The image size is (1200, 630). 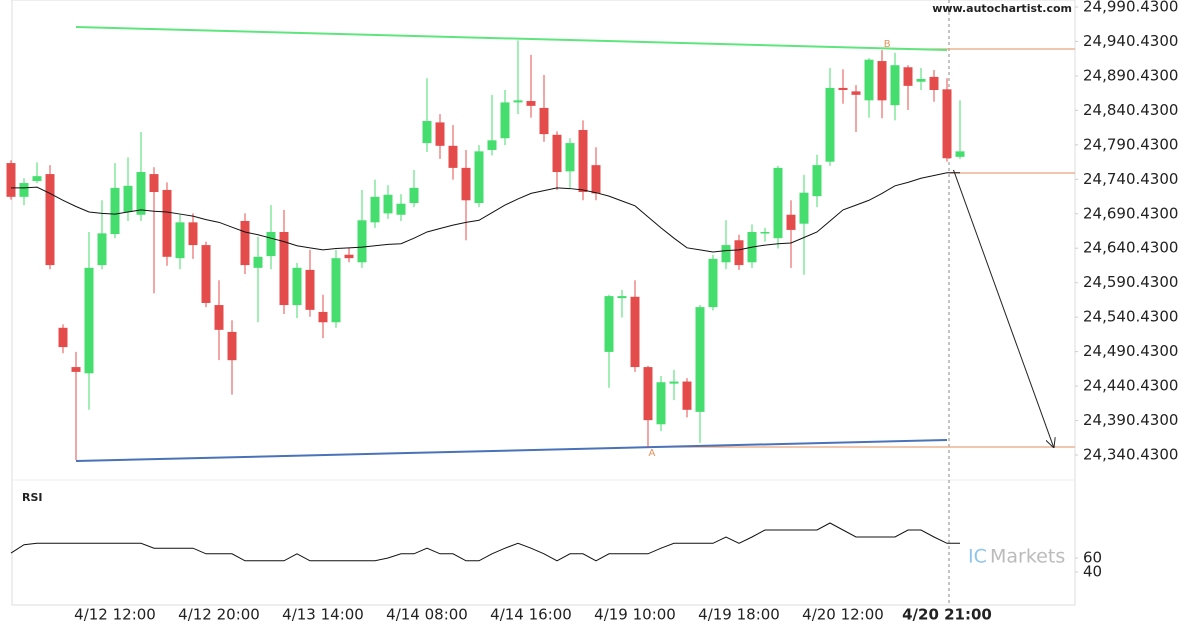 What do you see at coordinates (739, 615) in the screenshot?
I see `x-tick-label: 4/19 18:00` at bounding box center [739, 615].